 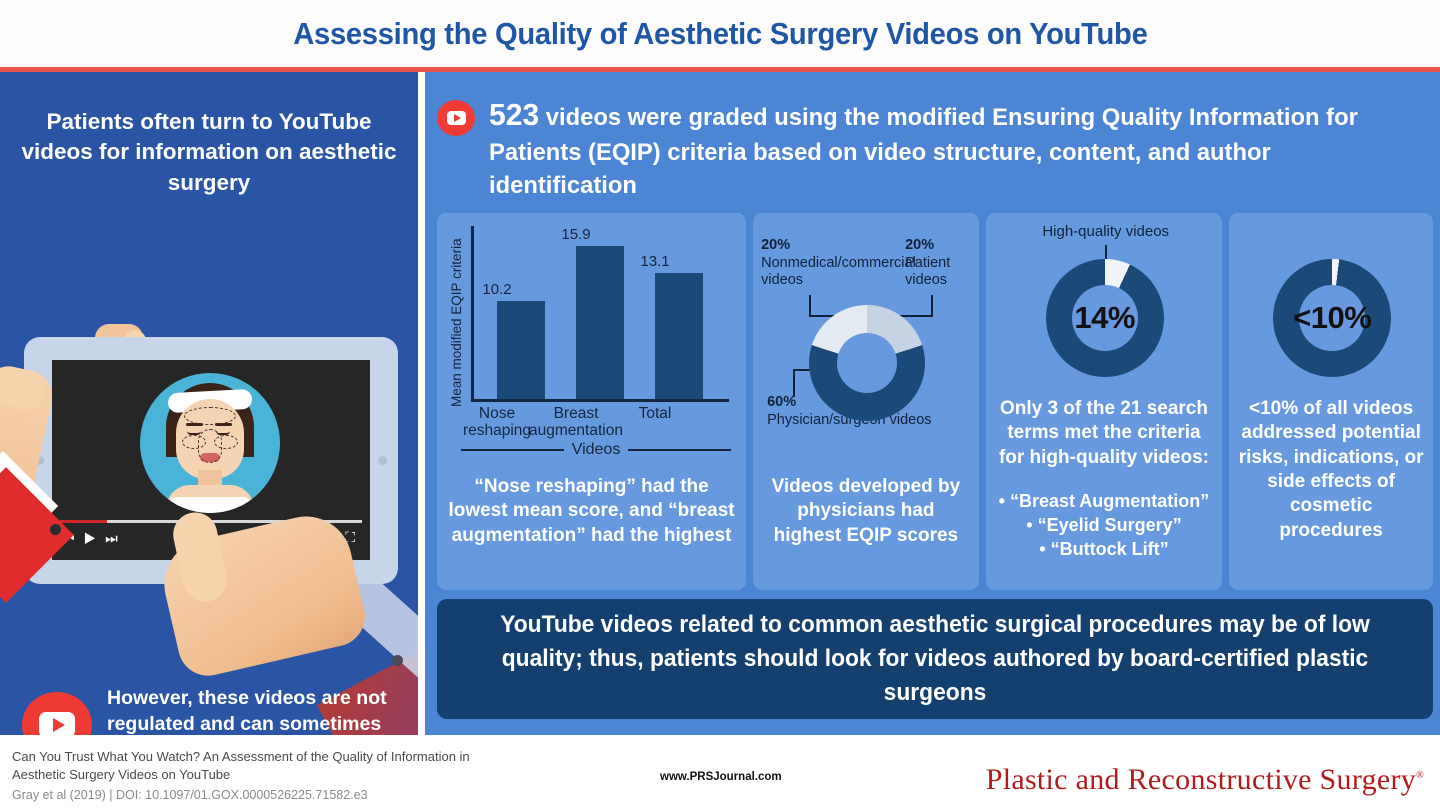 I want to click on high-quality-videos-title: High-quality videos, so click(x=1106, y=231).